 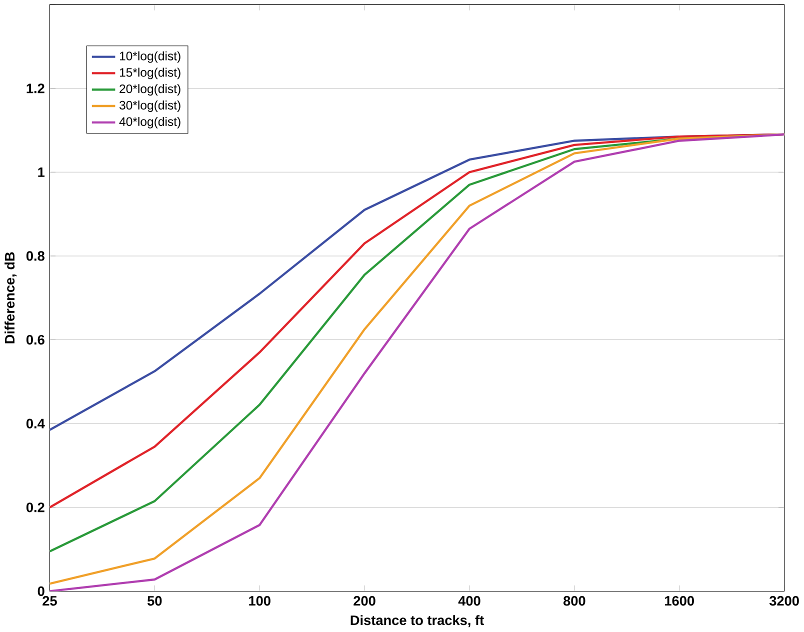 I want to click on y-axis-title: Difference, dB, so click(x=10, y=298).